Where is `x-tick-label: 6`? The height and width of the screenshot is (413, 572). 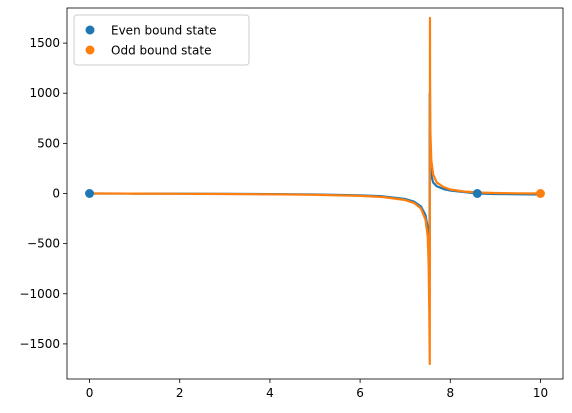 x-tick-label: 6 is located at coordinates (360, 393).